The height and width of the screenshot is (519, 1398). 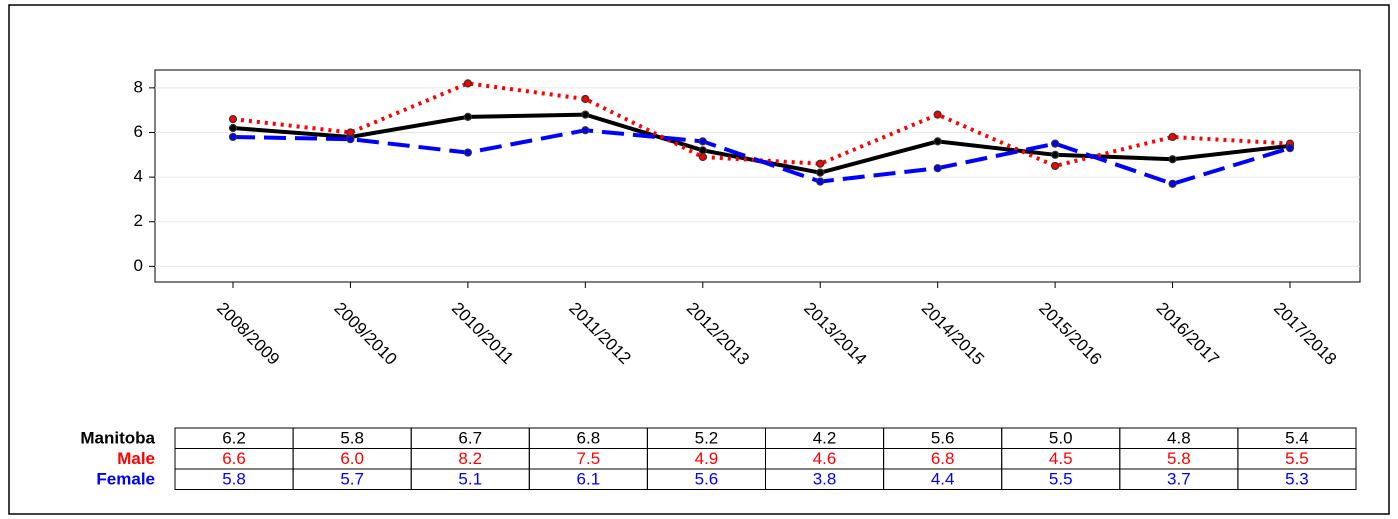 I want to click on table-value: 5.3, so click(x=1297, y=479).